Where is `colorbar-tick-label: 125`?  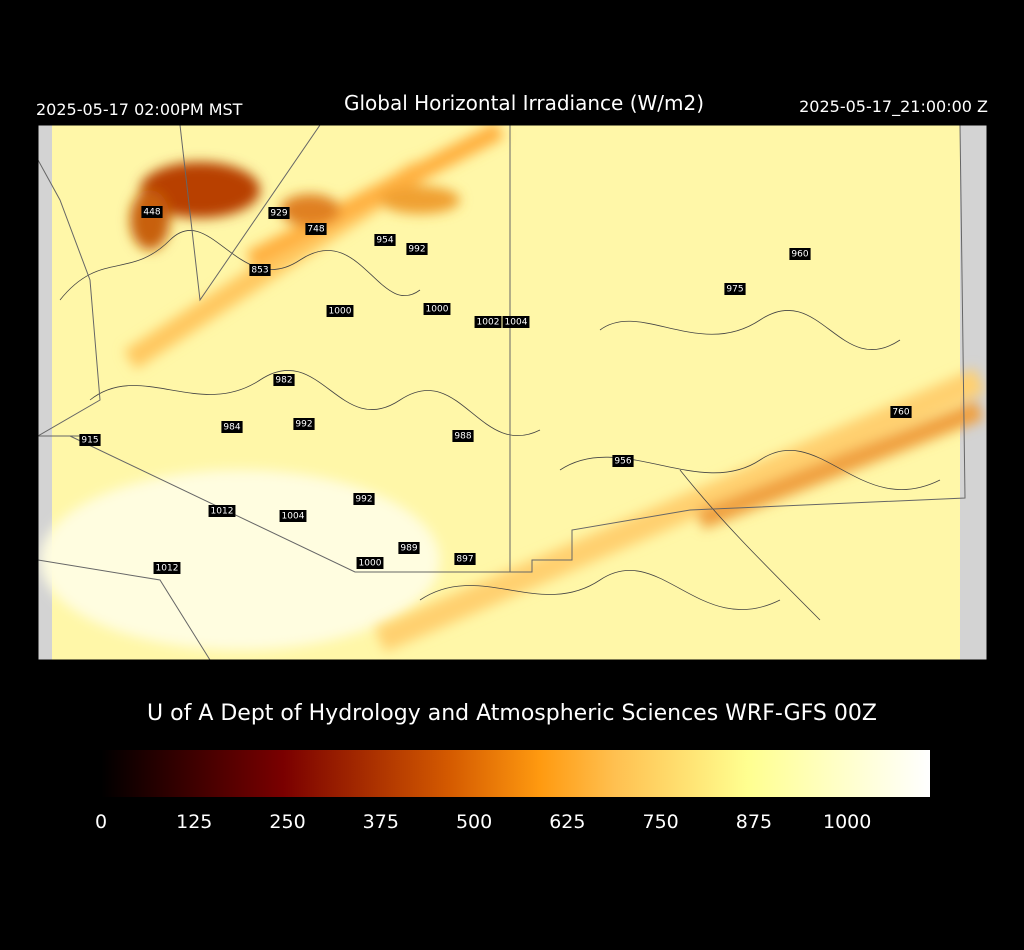 colorbar-tick-label: 125 is located at coordinates (194, 822).